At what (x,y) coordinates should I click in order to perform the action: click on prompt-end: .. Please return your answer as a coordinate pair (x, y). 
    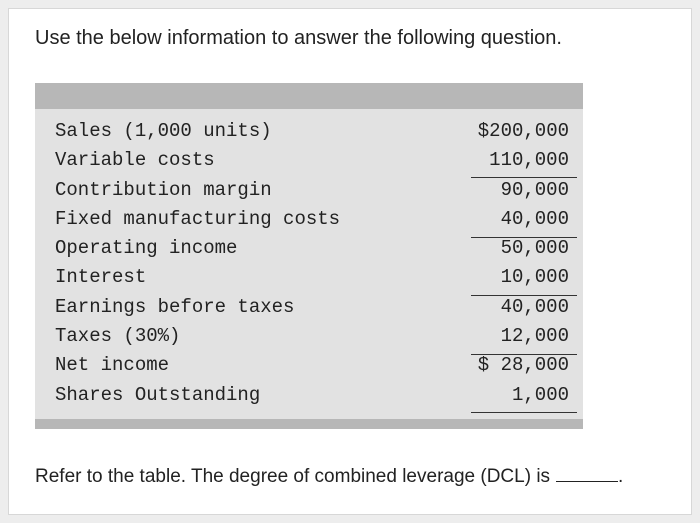
    Looking at the image, I should click on (621, 476).